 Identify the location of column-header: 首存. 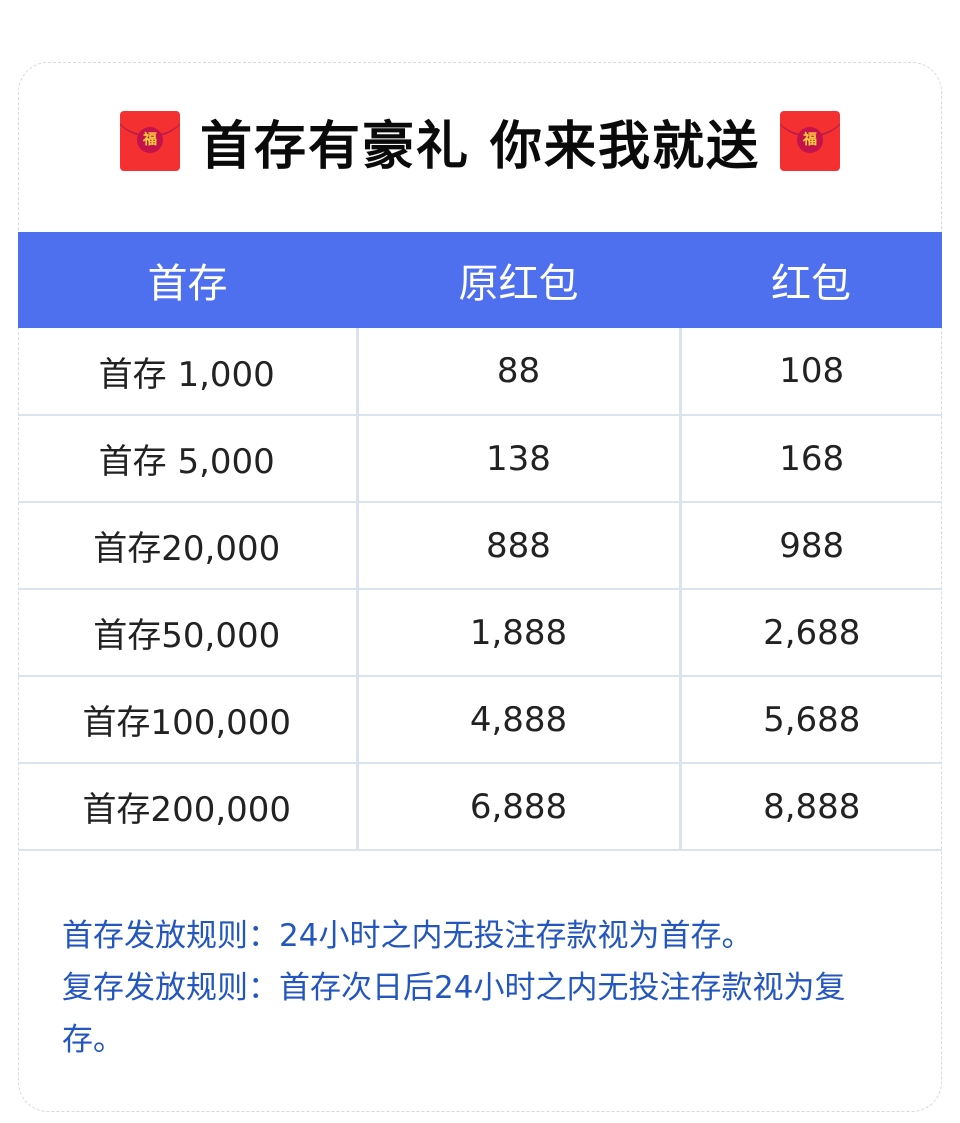
(187, 280).